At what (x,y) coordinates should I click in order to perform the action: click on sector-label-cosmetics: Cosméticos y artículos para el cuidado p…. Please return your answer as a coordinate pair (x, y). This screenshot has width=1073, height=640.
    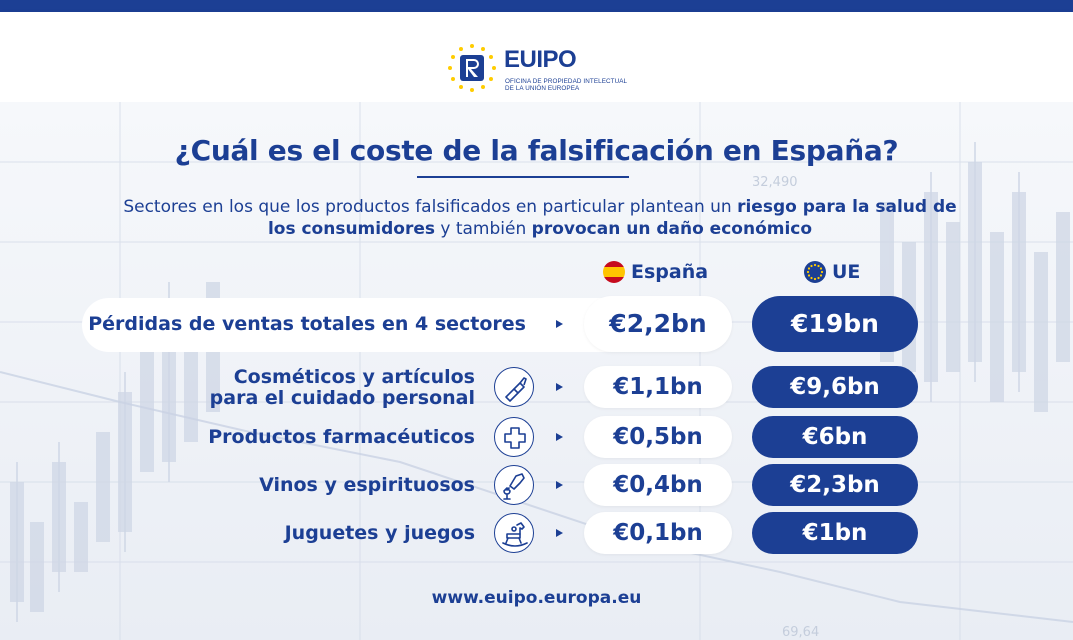
    Looking at the image, I should click on (312, 388).